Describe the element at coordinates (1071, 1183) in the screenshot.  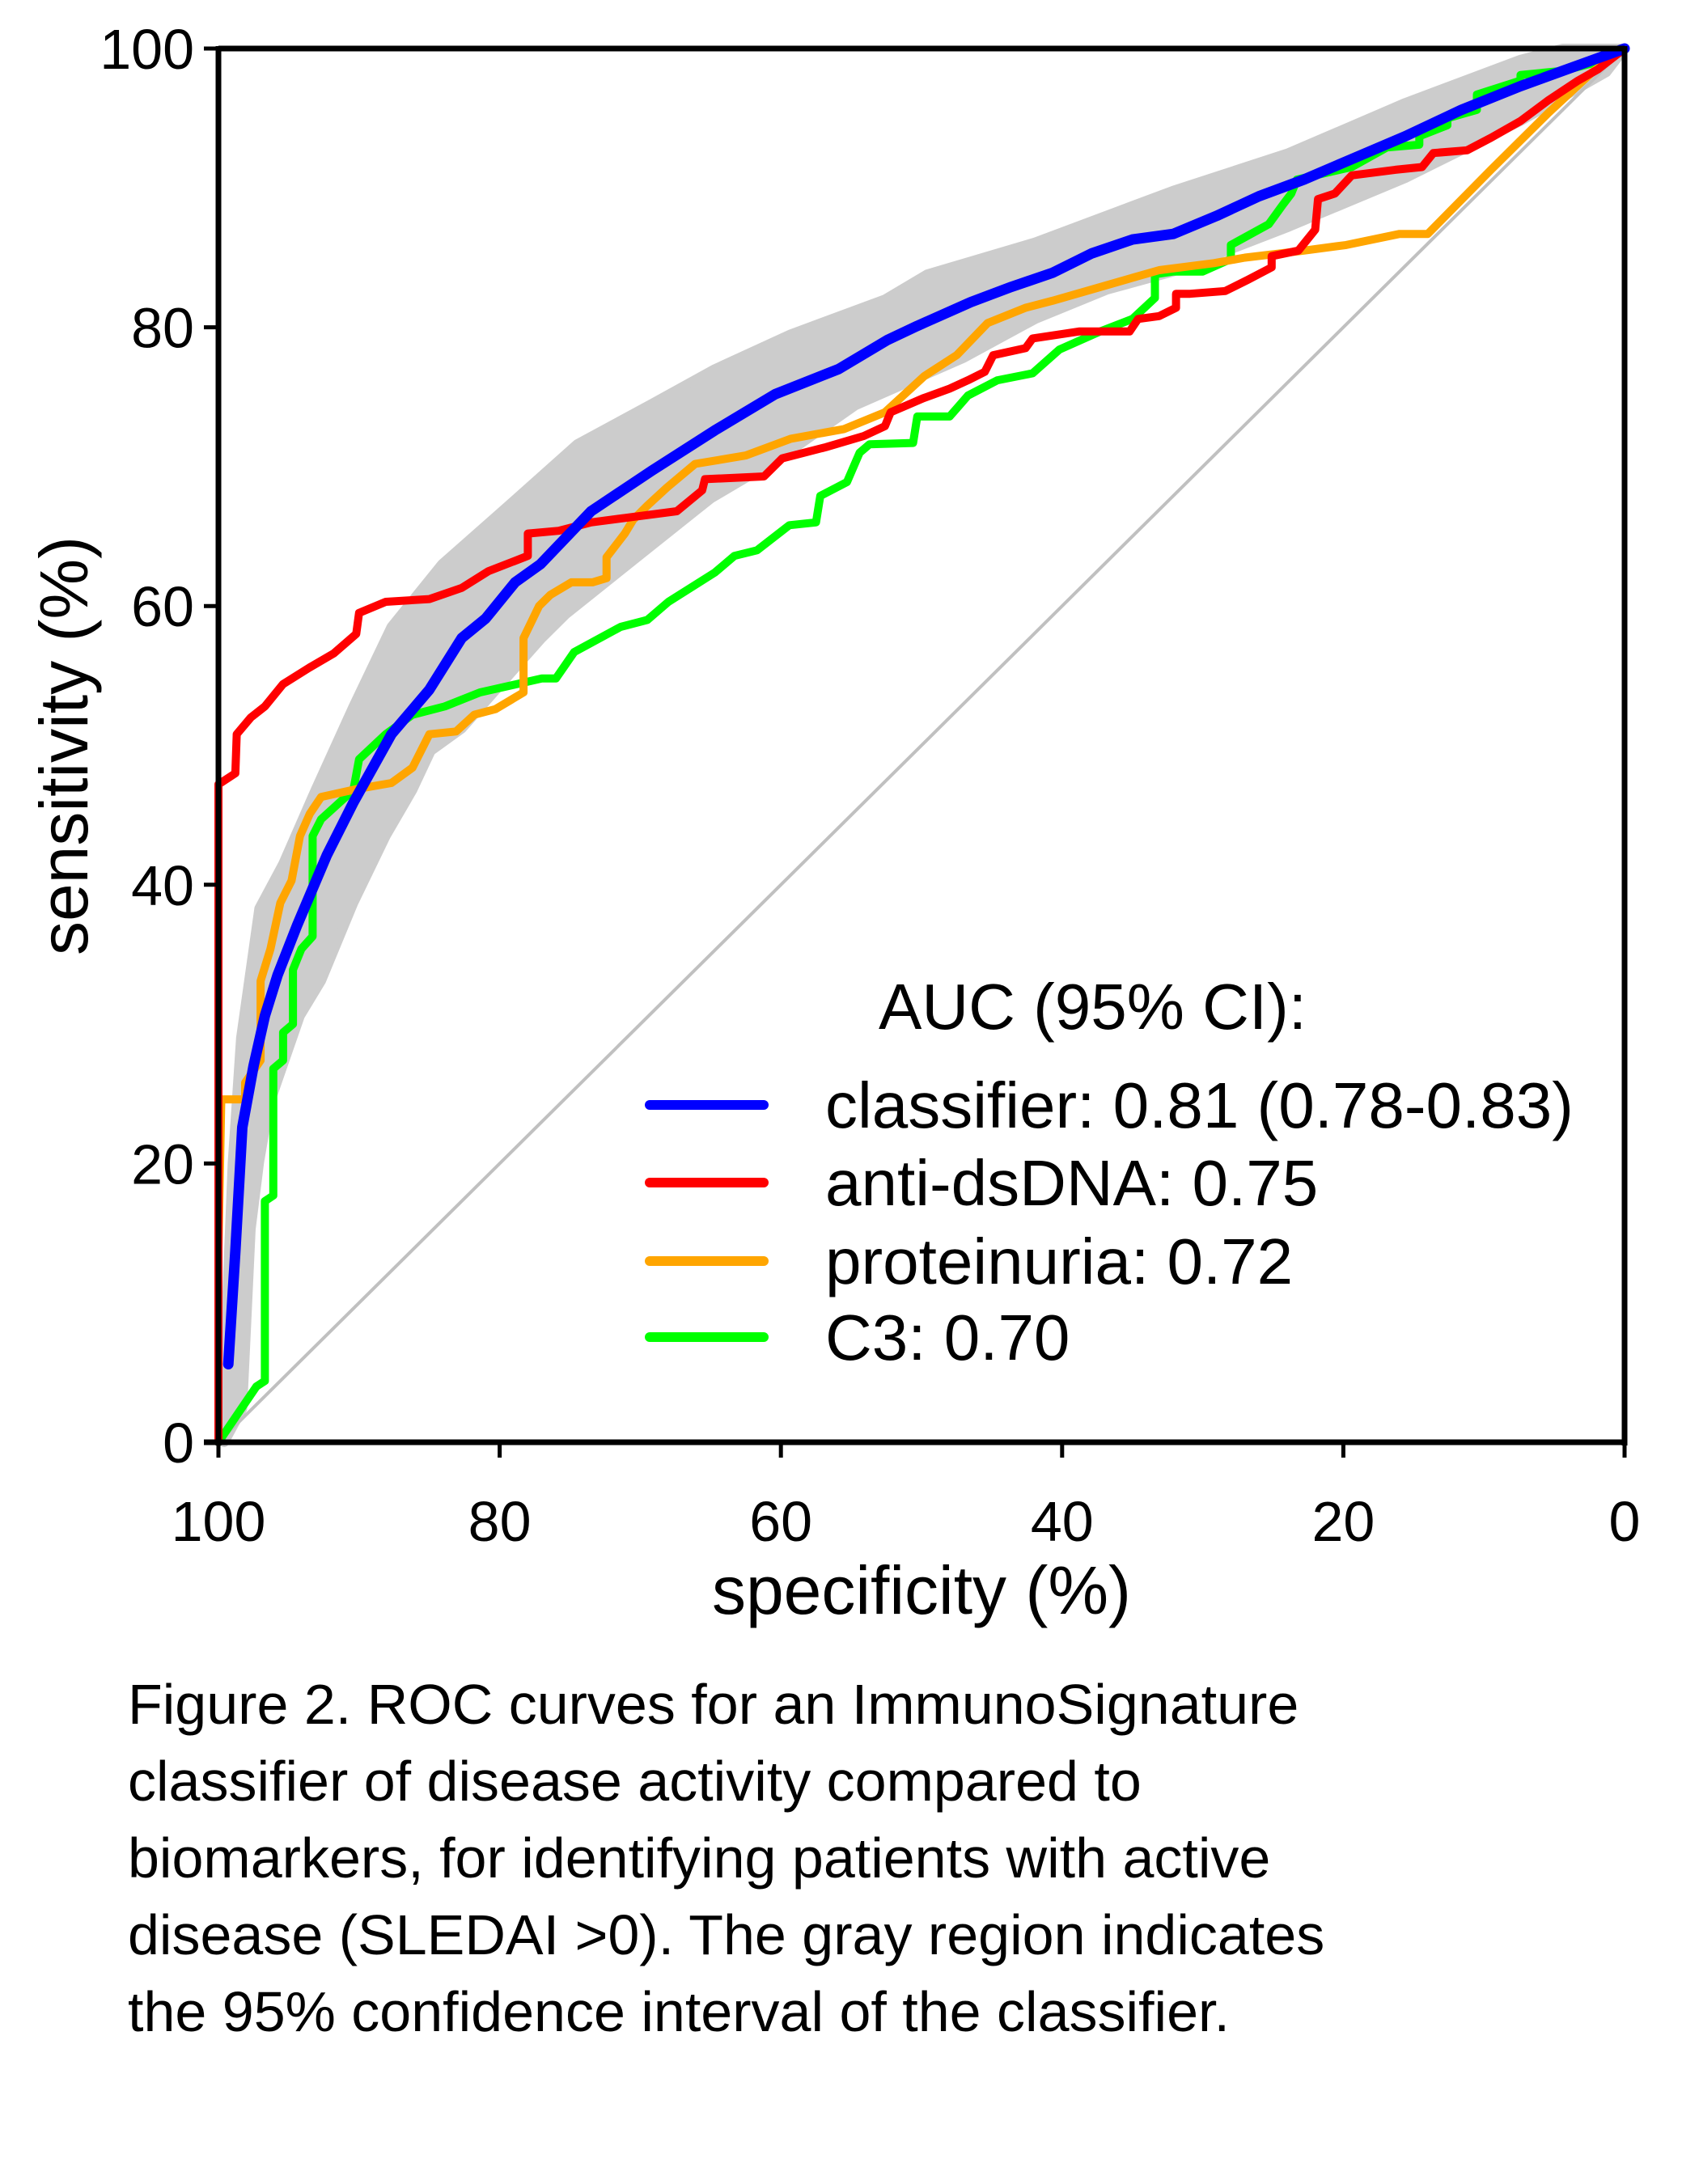
I see `legend-label: anti-dsDNA: 0.75` at that location.